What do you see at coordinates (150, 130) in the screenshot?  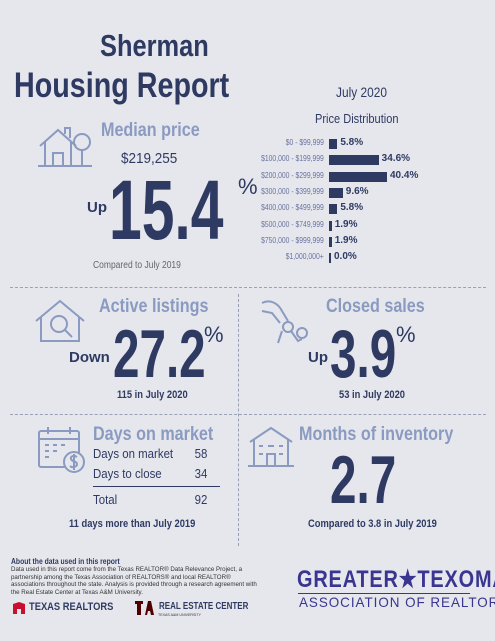 I see `median-price-label: Median price` at bounding box center [150, 130].